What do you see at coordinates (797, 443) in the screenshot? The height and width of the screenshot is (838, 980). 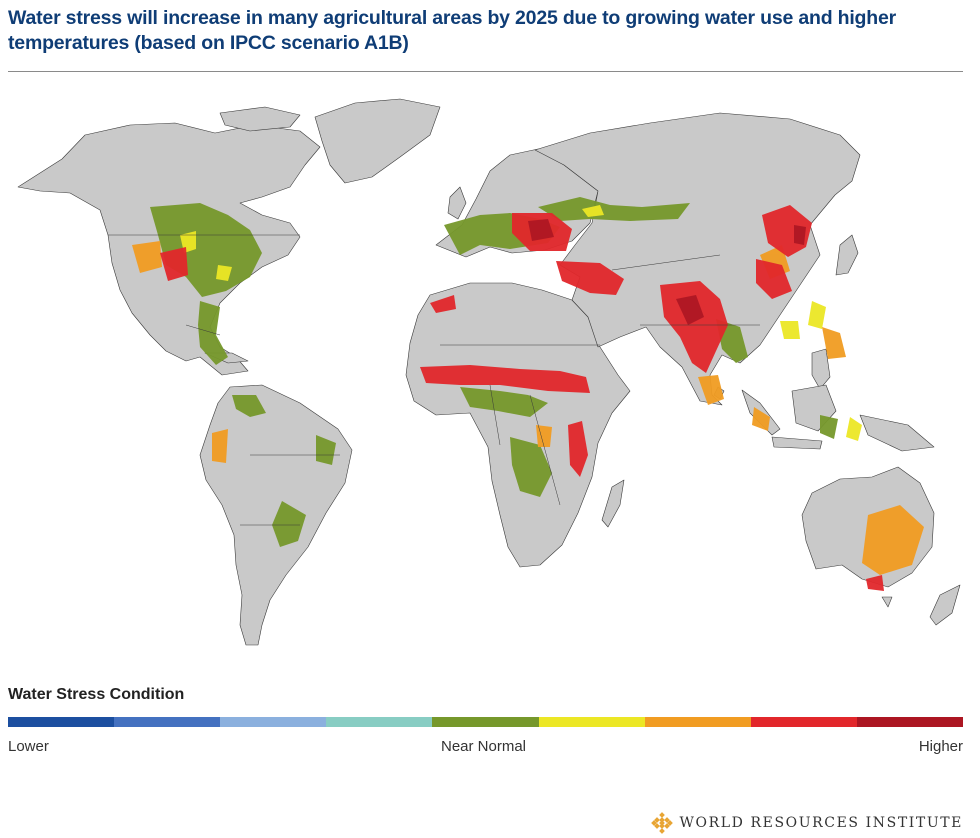 I see `java` at bounding box center [797, 443].